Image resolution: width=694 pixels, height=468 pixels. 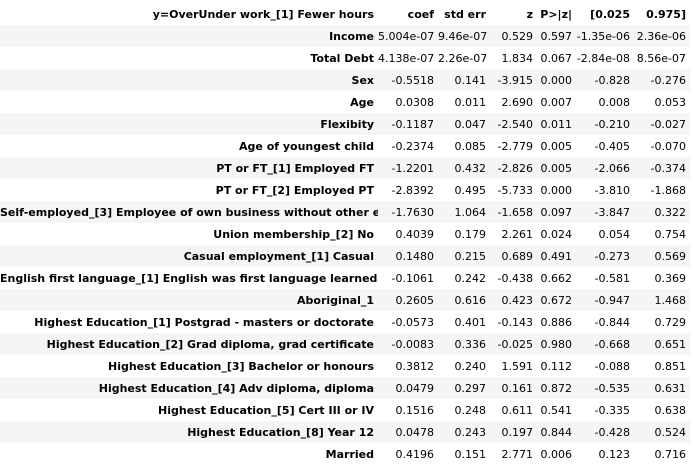 What do you see at coordinates (670, 234) in the screenshot?
I see `table-cell: 0.754` at bounding box center [670, 234].